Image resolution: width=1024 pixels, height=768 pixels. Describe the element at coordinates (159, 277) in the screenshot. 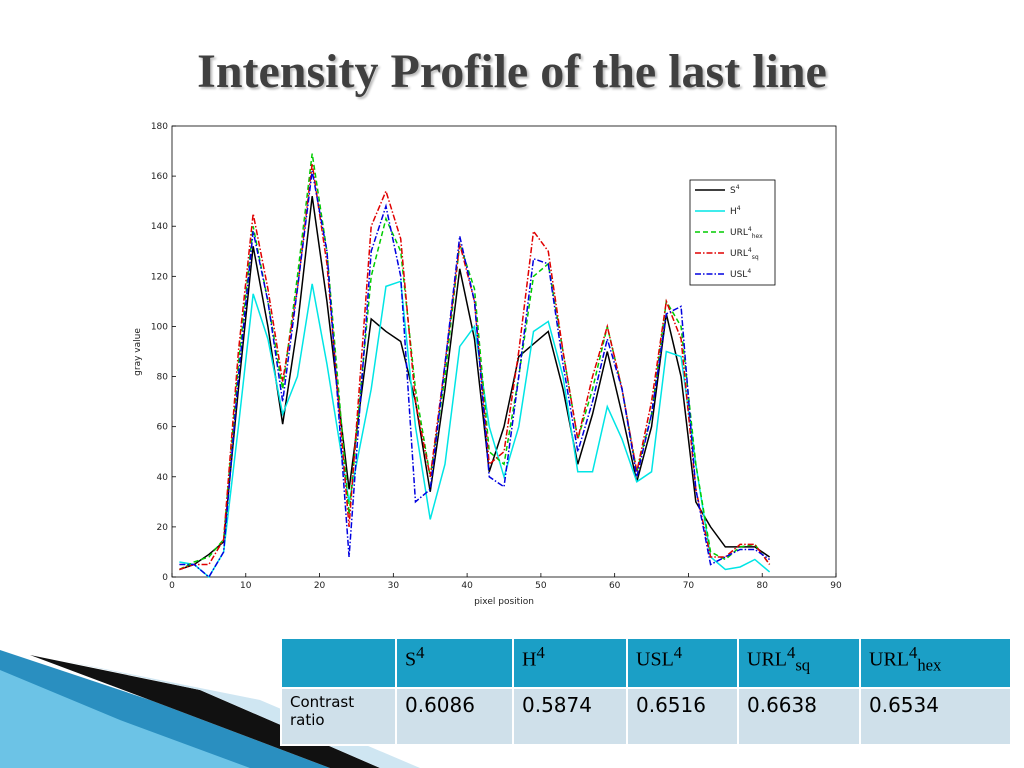

I see `y-tick-label: 120` at that location.